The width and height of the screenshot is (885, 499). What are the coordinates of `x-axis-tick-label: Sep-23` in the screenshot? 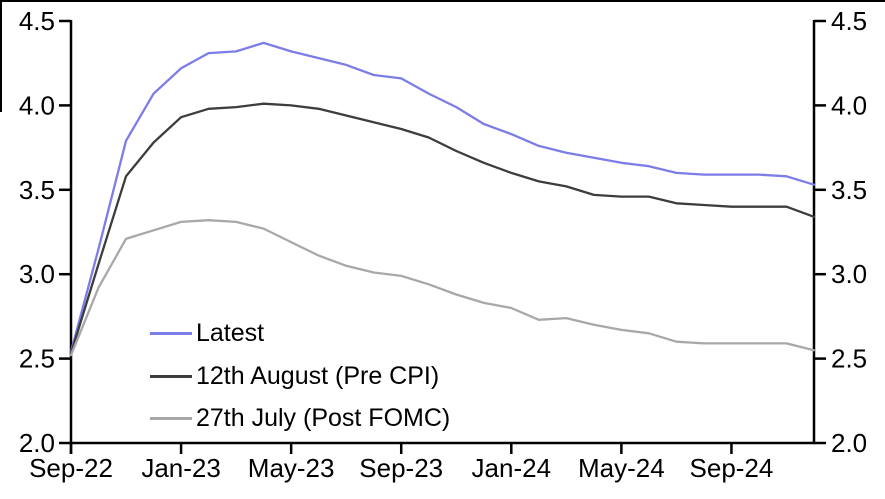 It's located at (401, 468).